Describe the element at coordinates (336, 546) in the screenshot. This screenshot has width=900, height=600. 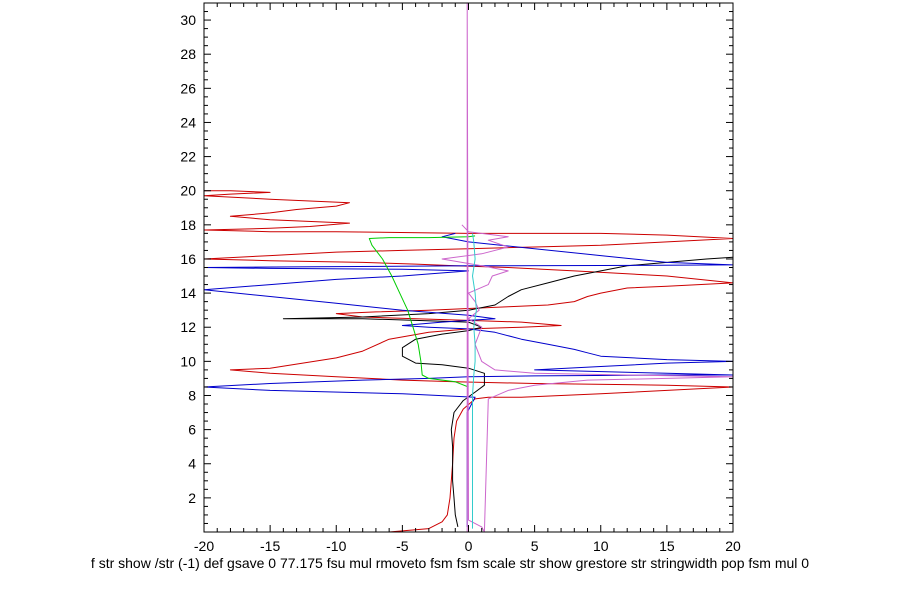
I see `x-tick-label: -10` at that location.